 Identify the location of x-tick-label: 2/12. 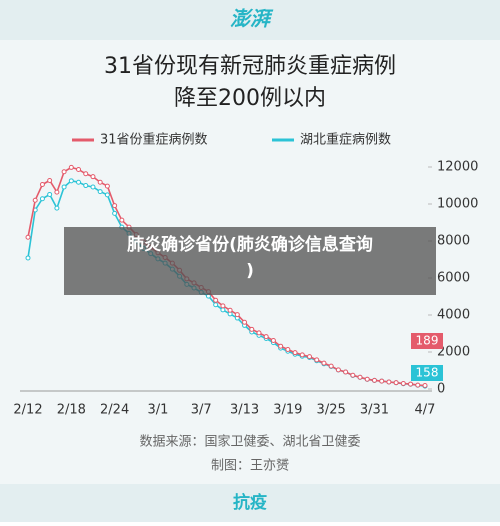
(27, 410).